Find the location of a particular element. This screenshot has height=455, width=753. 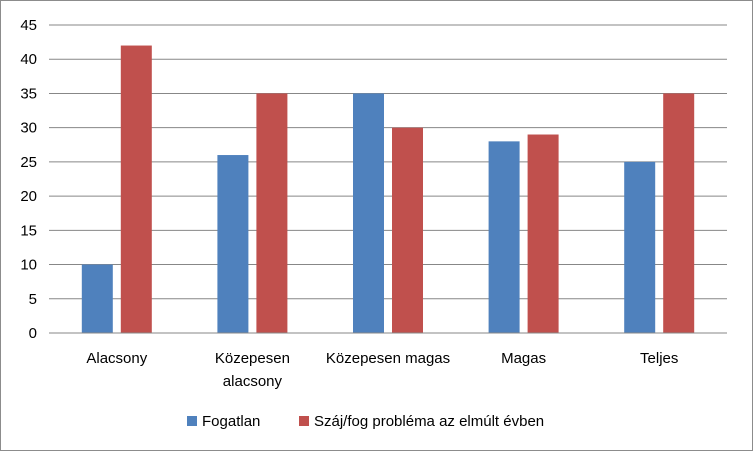

x-category-label: Teljes is located at coordinates (659, 358).